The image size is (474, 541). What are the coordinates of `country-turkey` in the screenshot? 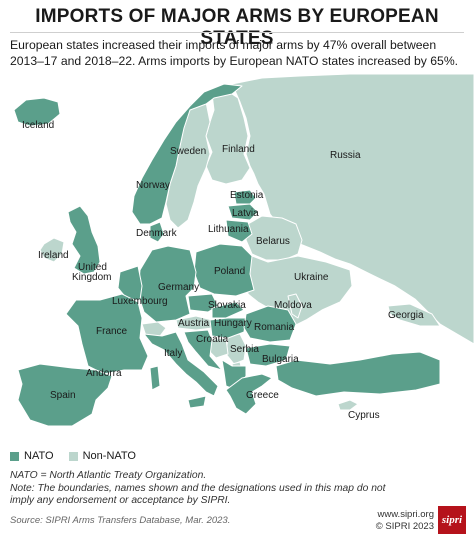 It's located at (358, 374).